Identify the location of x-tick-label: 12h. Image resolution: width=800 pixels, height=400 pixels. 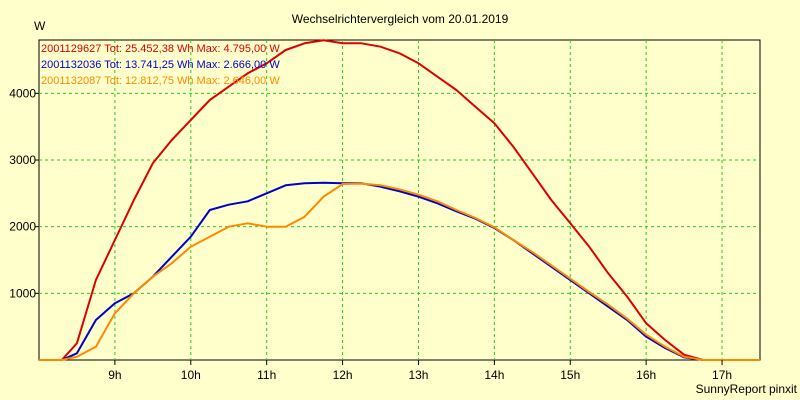
(343, 375).